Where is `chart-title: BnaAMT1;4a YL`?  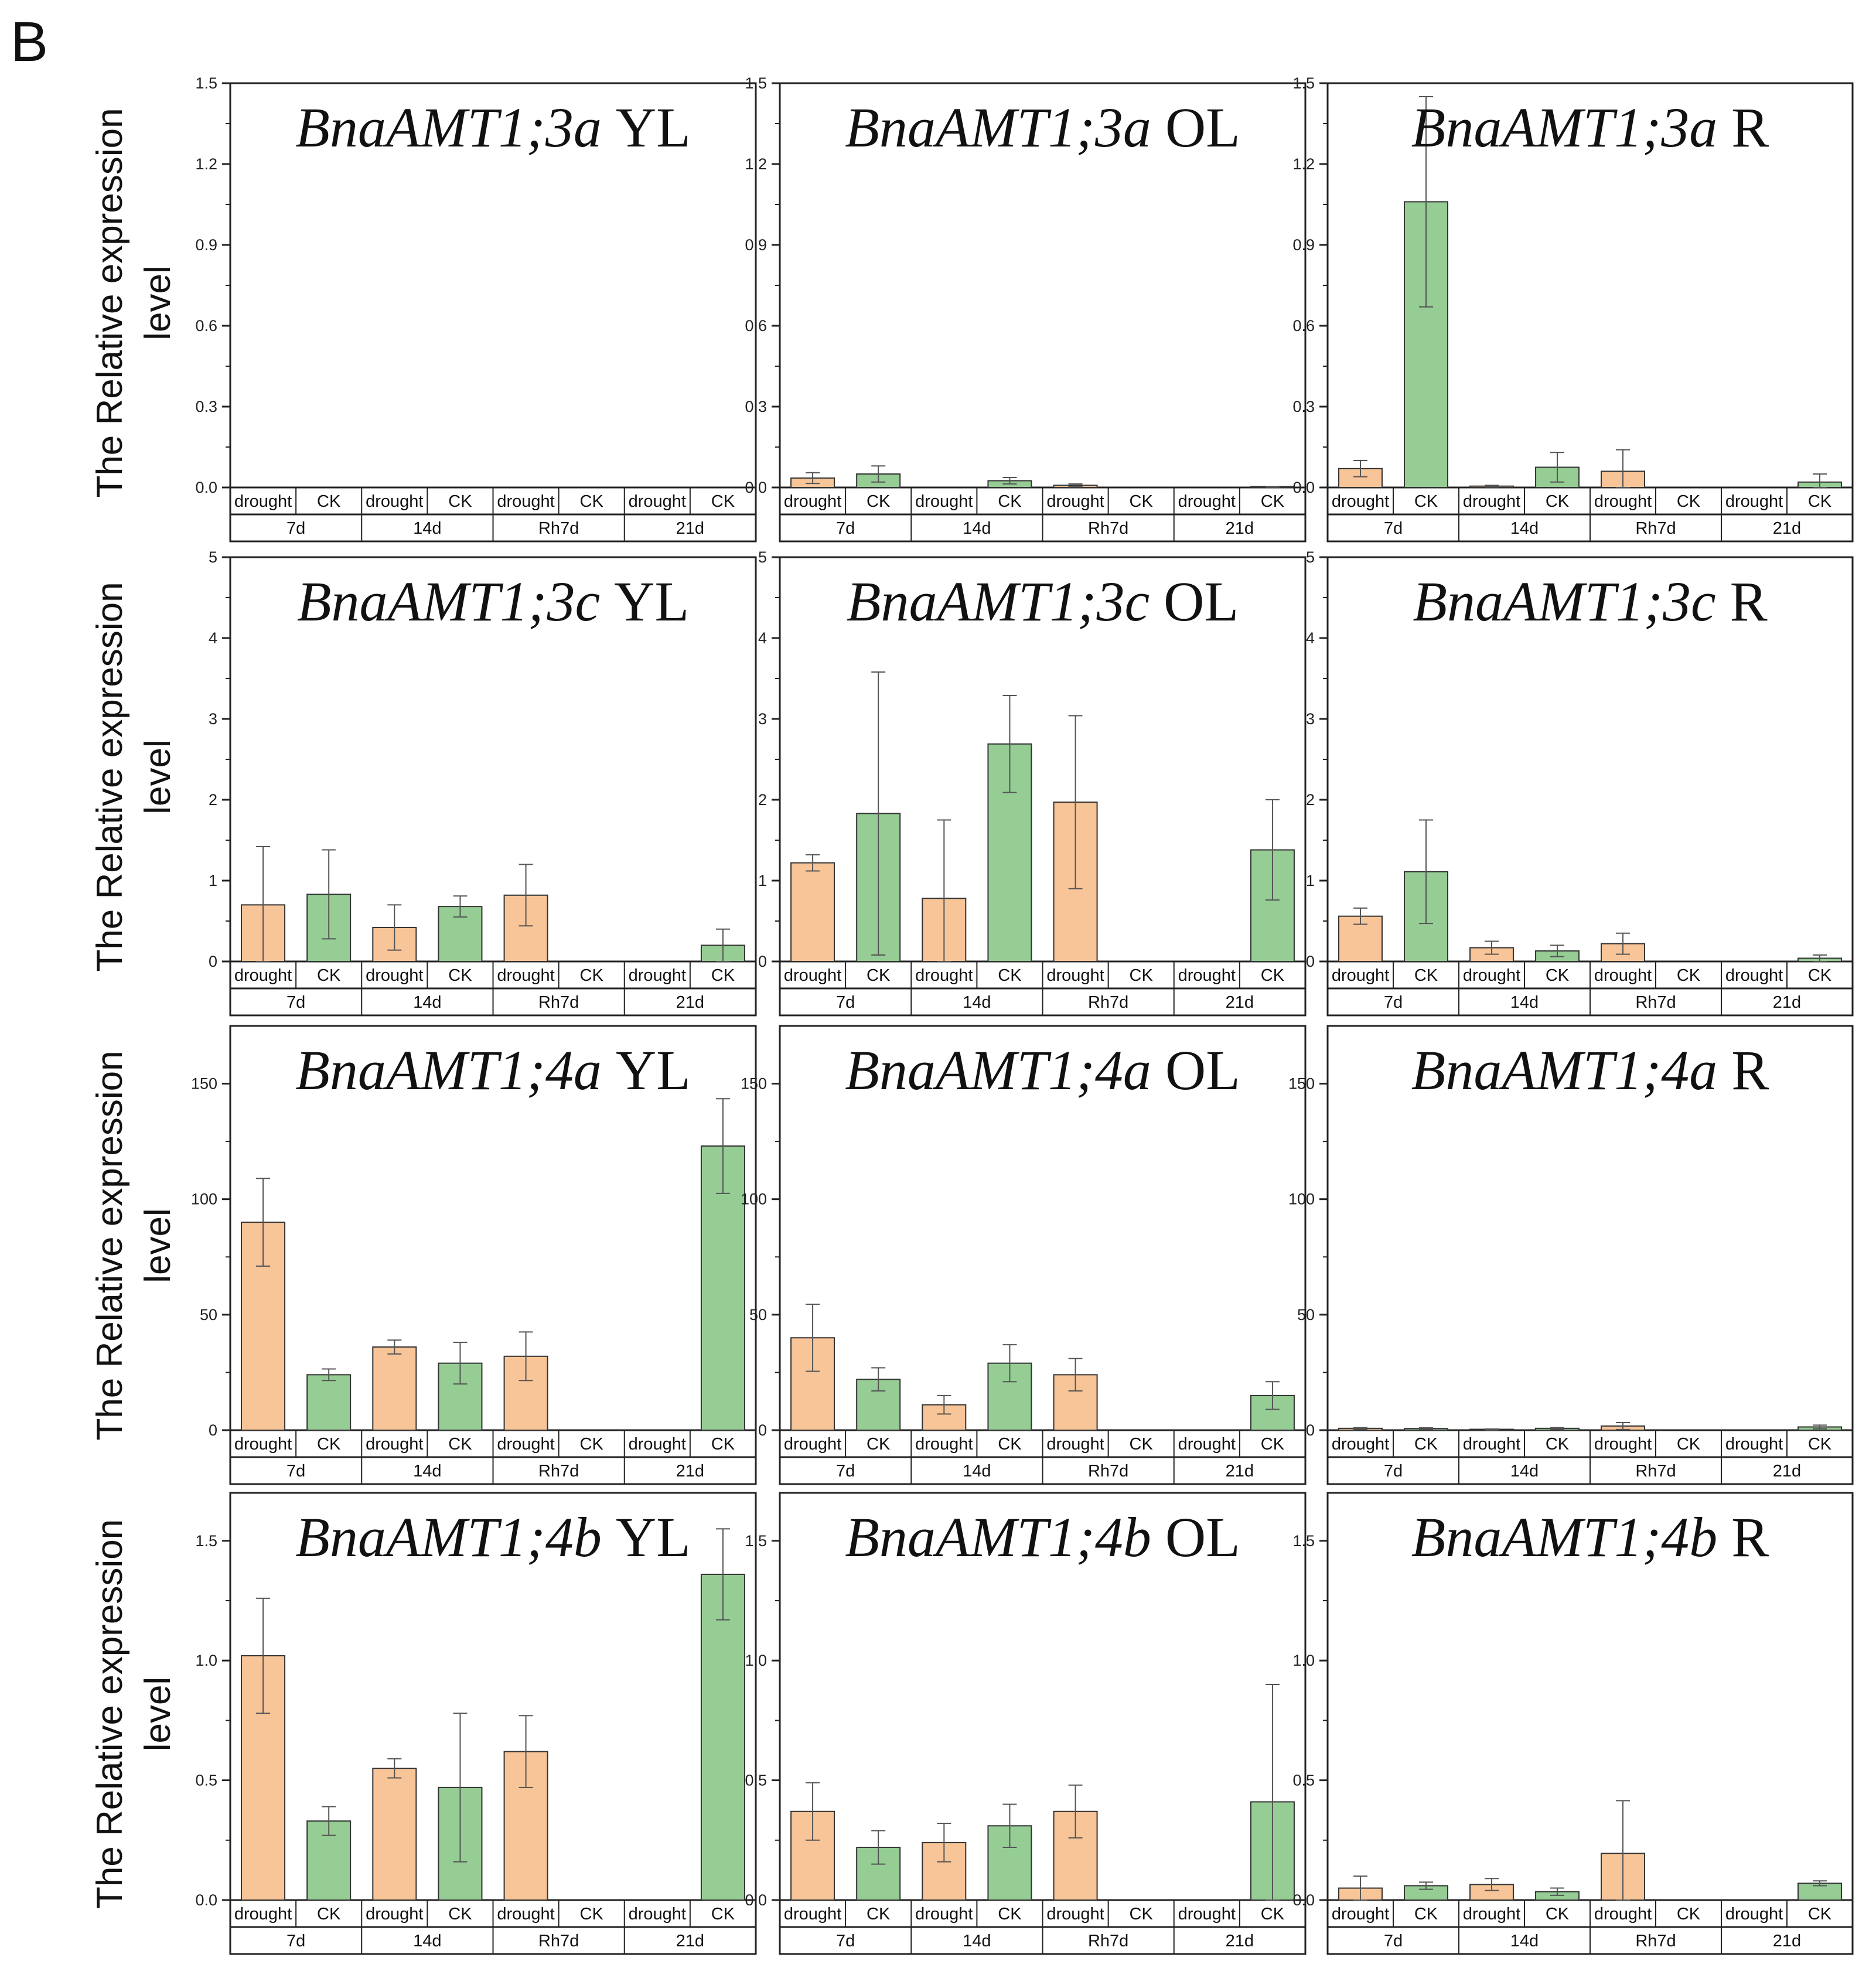
chart-title: BnaAMT1;4a YL is located at coordinates (493, 1070).